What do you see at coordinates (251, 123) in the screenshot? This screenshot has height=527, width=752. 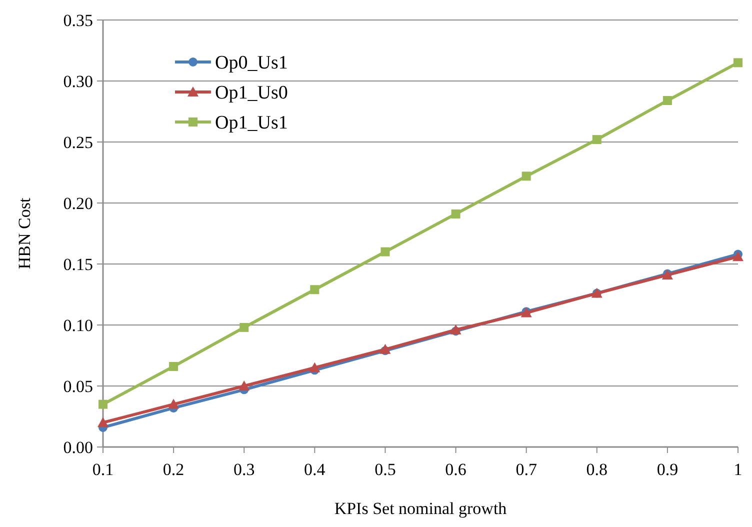 I see `legend-label: Op1_Us1` at bounding box center [251, 123].